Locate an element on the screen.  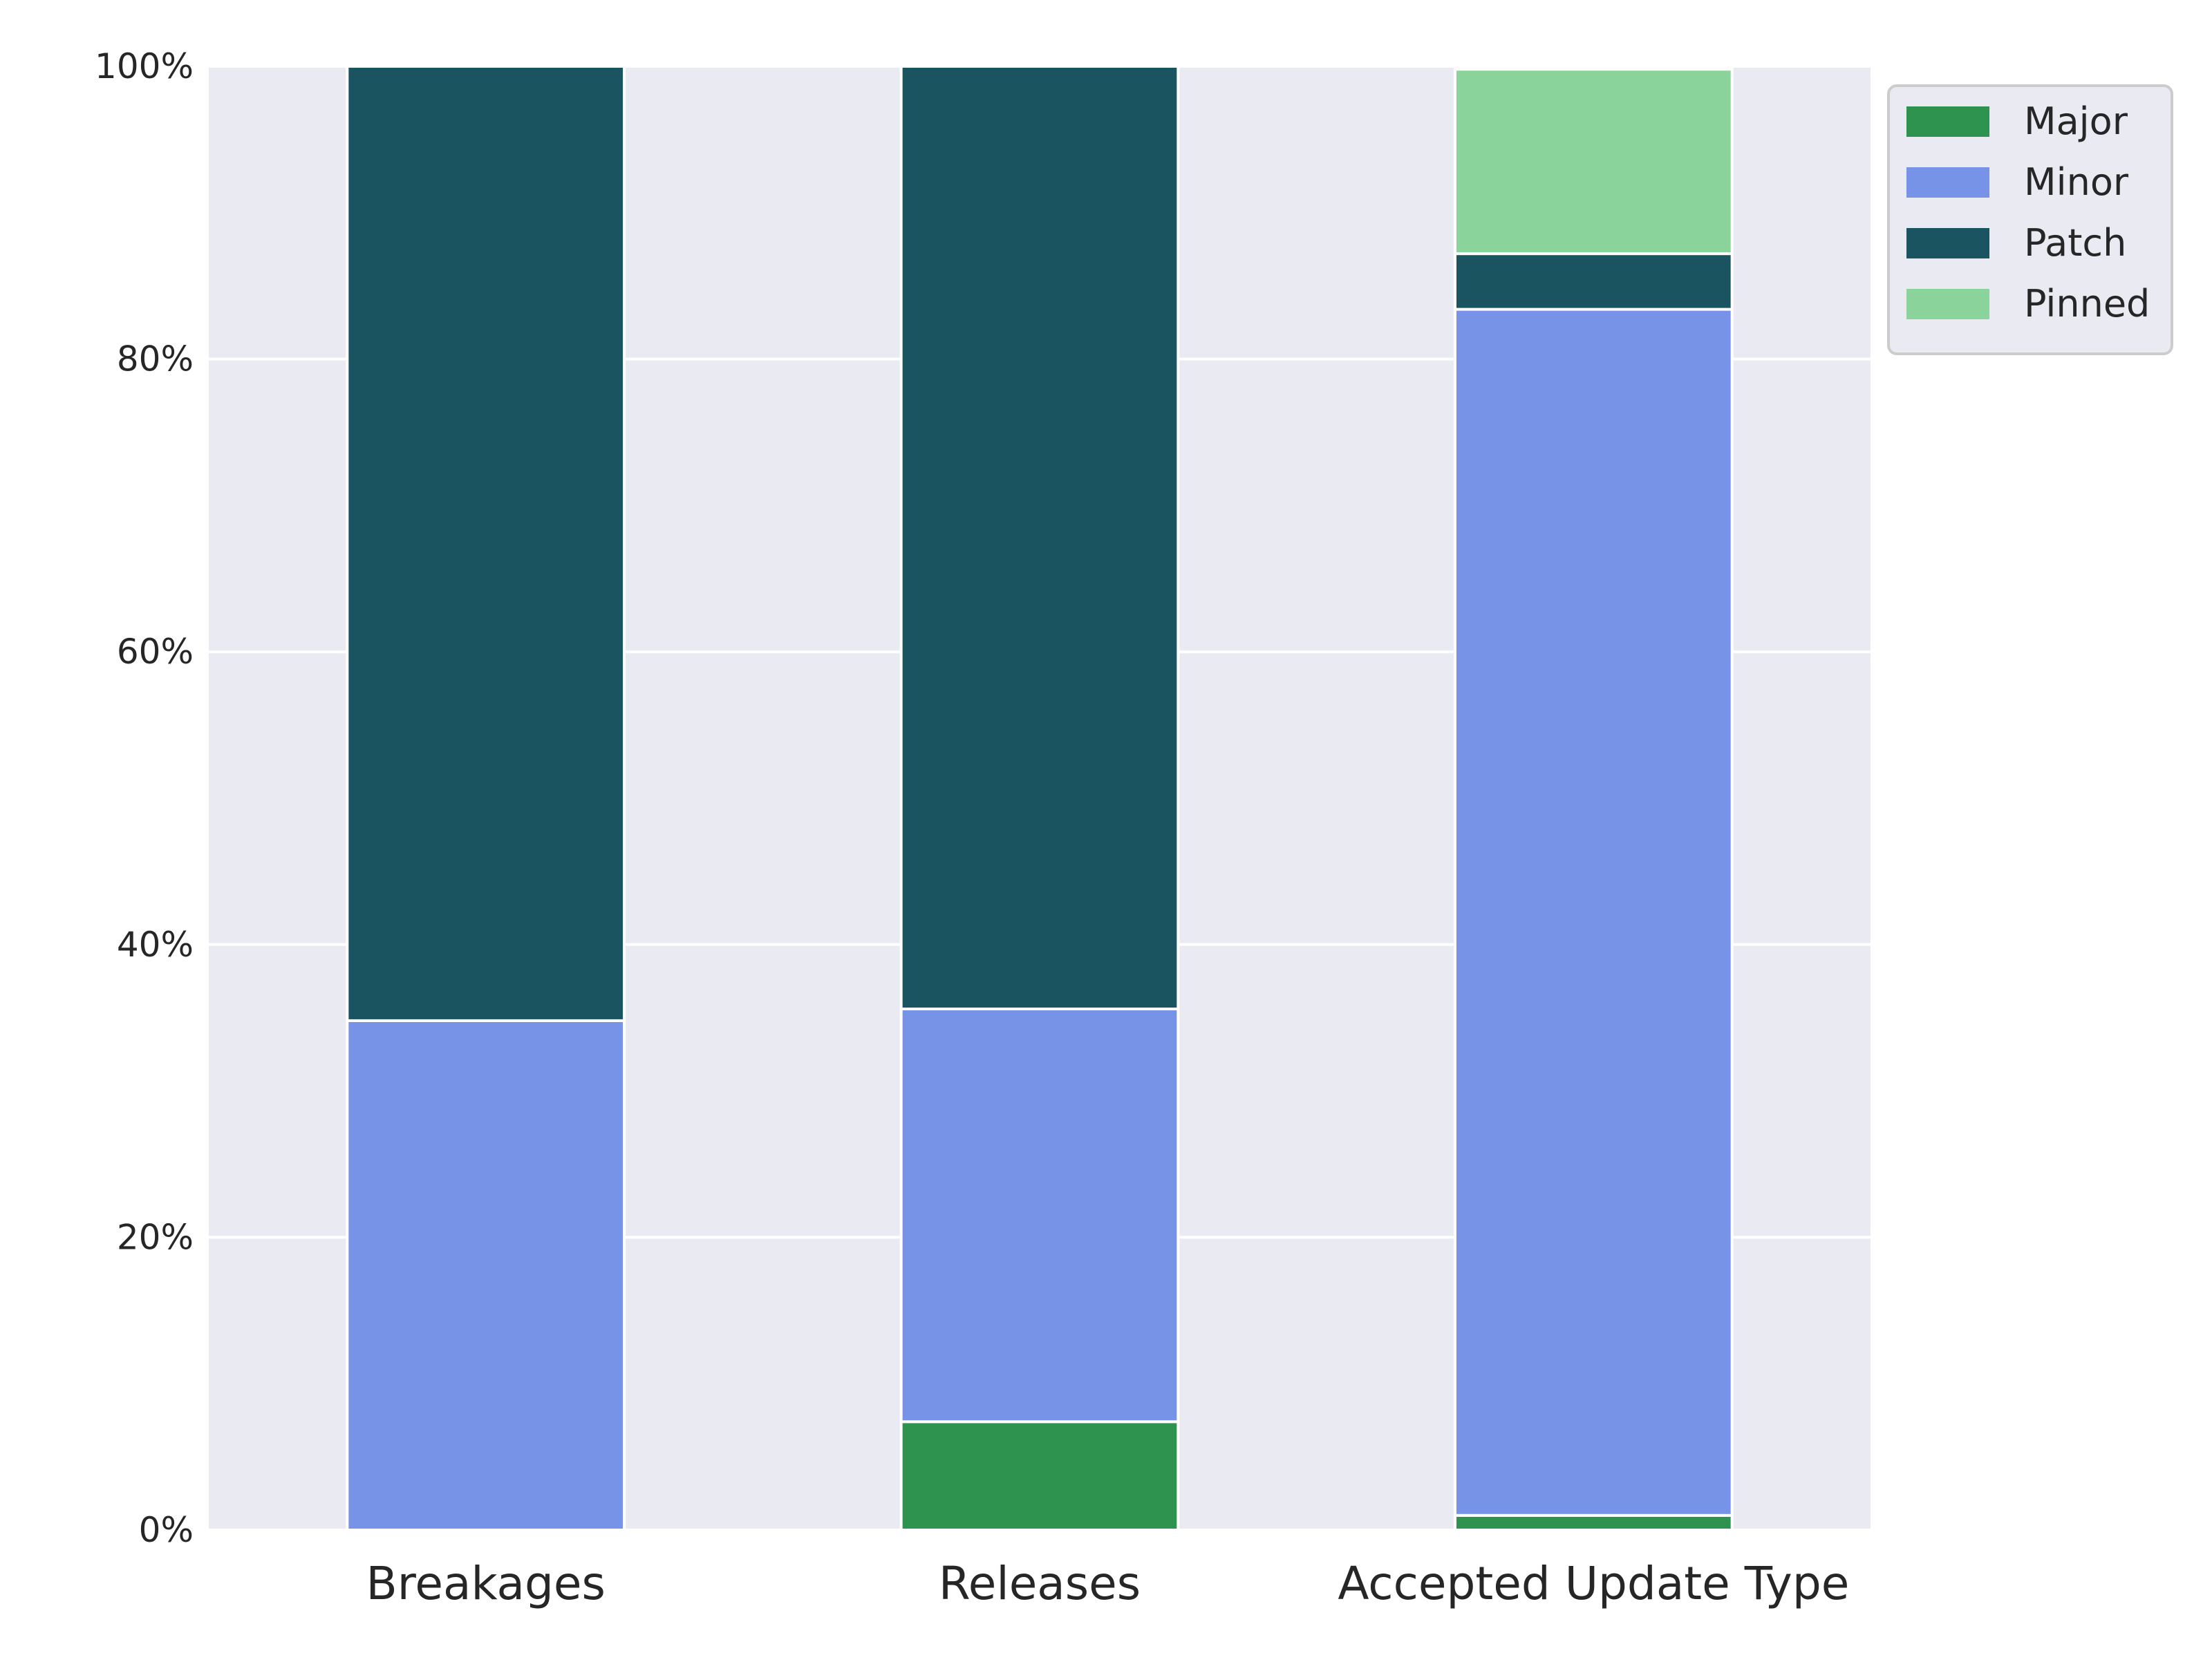
legend: Major Minor Patch Pinned is located at coordinates (2030, 220).